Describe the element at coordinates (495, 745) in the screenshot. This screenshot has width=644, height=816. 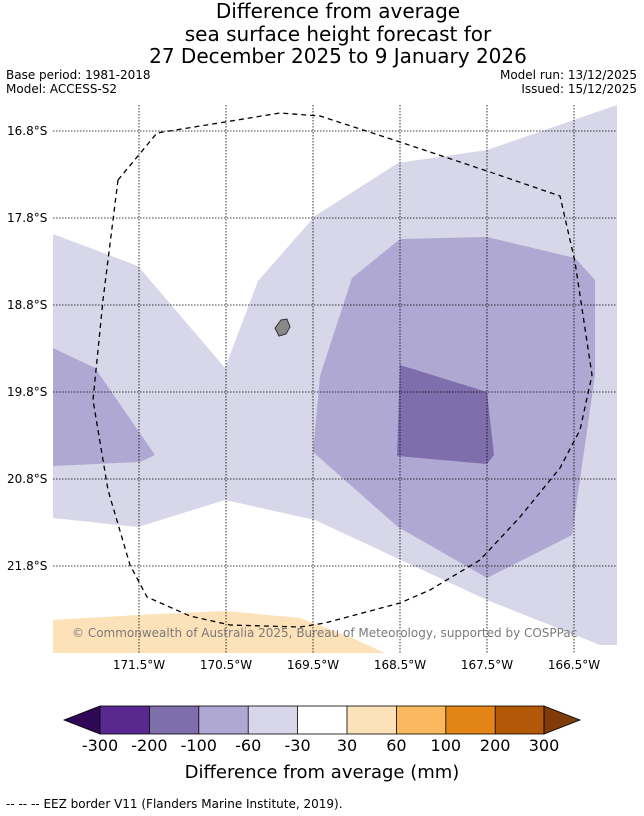
I see `colorbar-tick-9: 200` at that location.